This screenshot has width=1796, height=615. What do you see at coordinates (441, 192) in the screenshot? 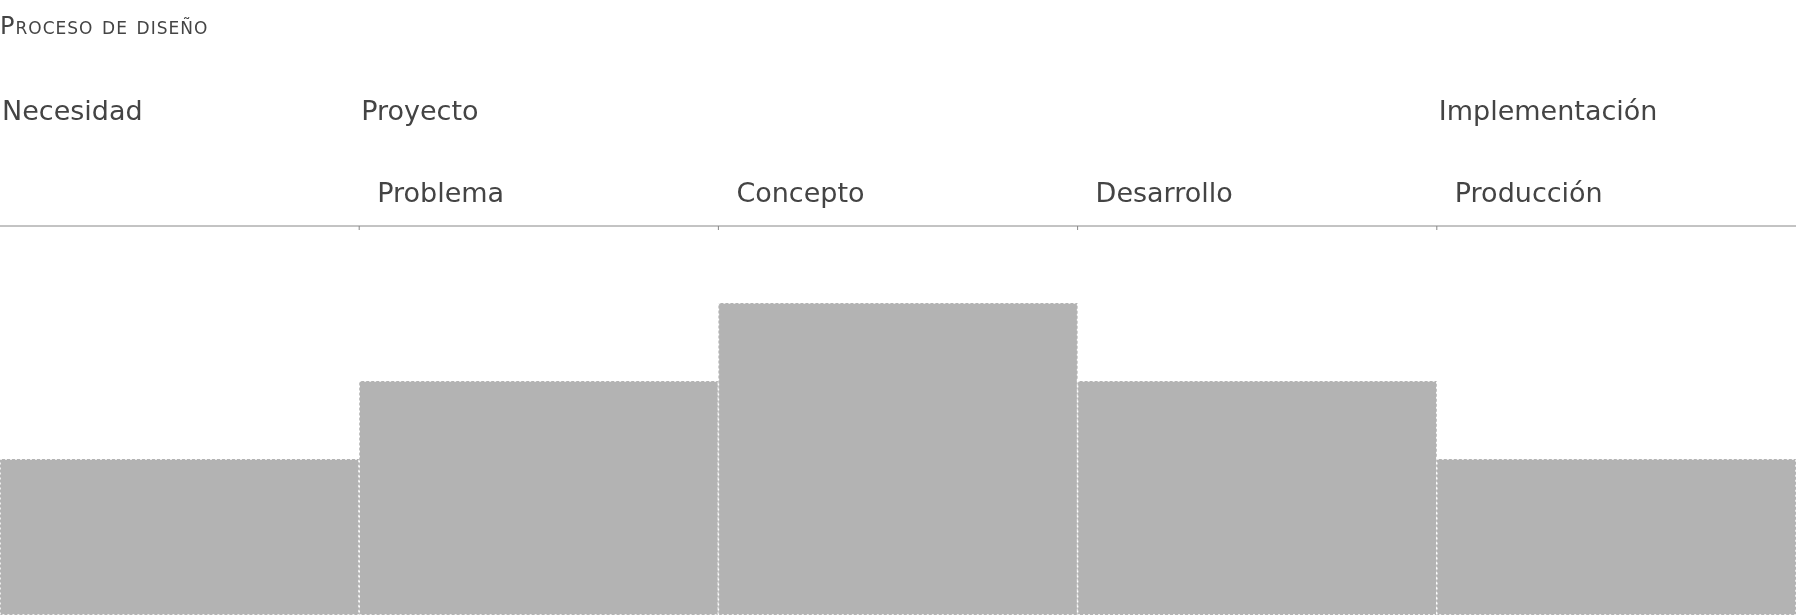
I see `x-tick-label: Problema` at bounding box center [441, 192].